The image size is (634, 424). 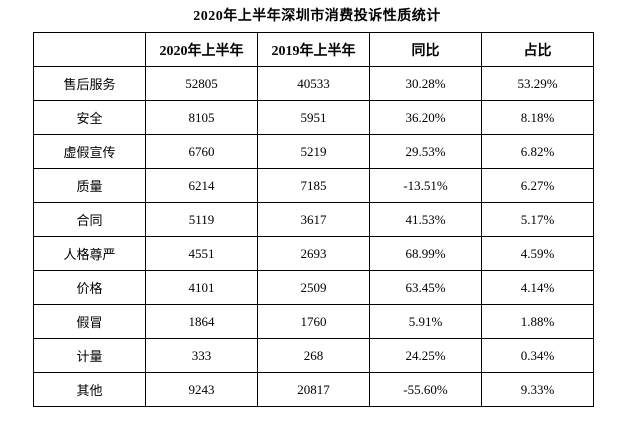 I want to click on header-cell-yoy: 同比, so click(x=425, y=49).